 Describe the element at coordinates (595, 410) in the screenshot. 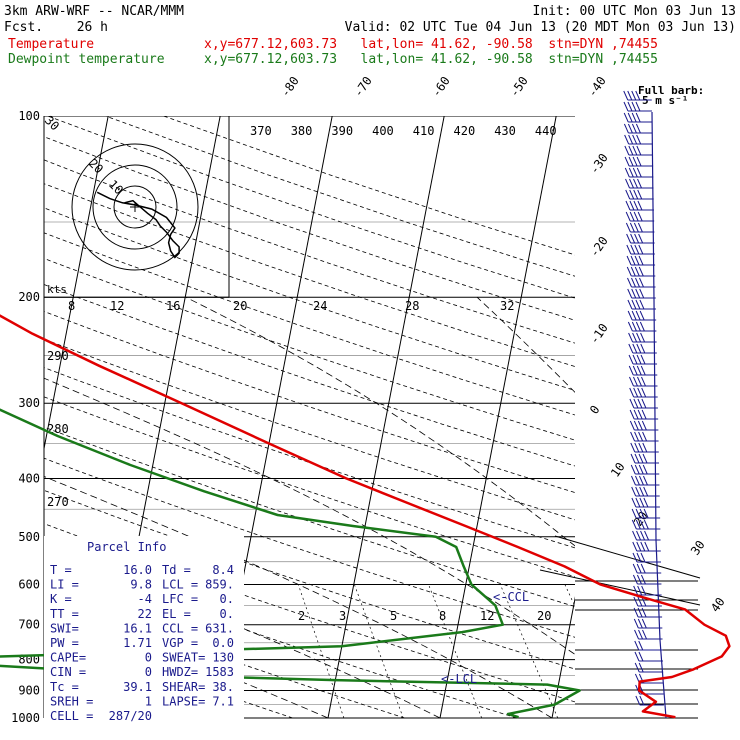

I see `isotherm-tick-label: 0` at that location.